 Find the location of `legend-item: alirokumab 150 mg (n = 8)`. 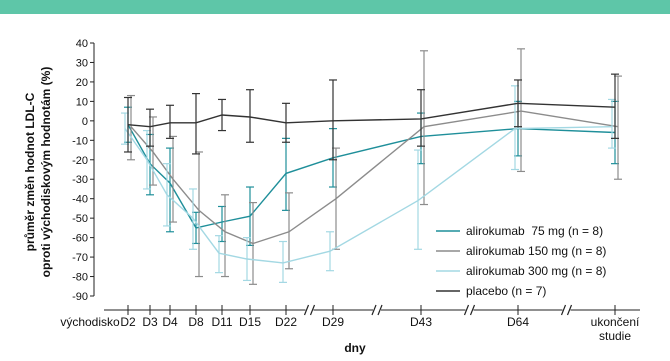

legend-item: alirokumab 150 mg (n = 8) is located at coordinates (521, 251).